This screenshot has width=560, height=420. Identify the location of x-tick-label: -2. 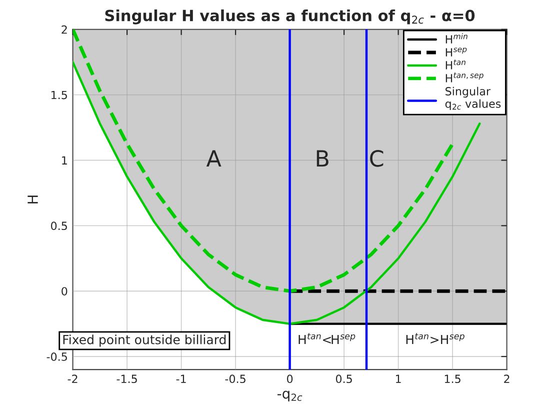
(73, 378).